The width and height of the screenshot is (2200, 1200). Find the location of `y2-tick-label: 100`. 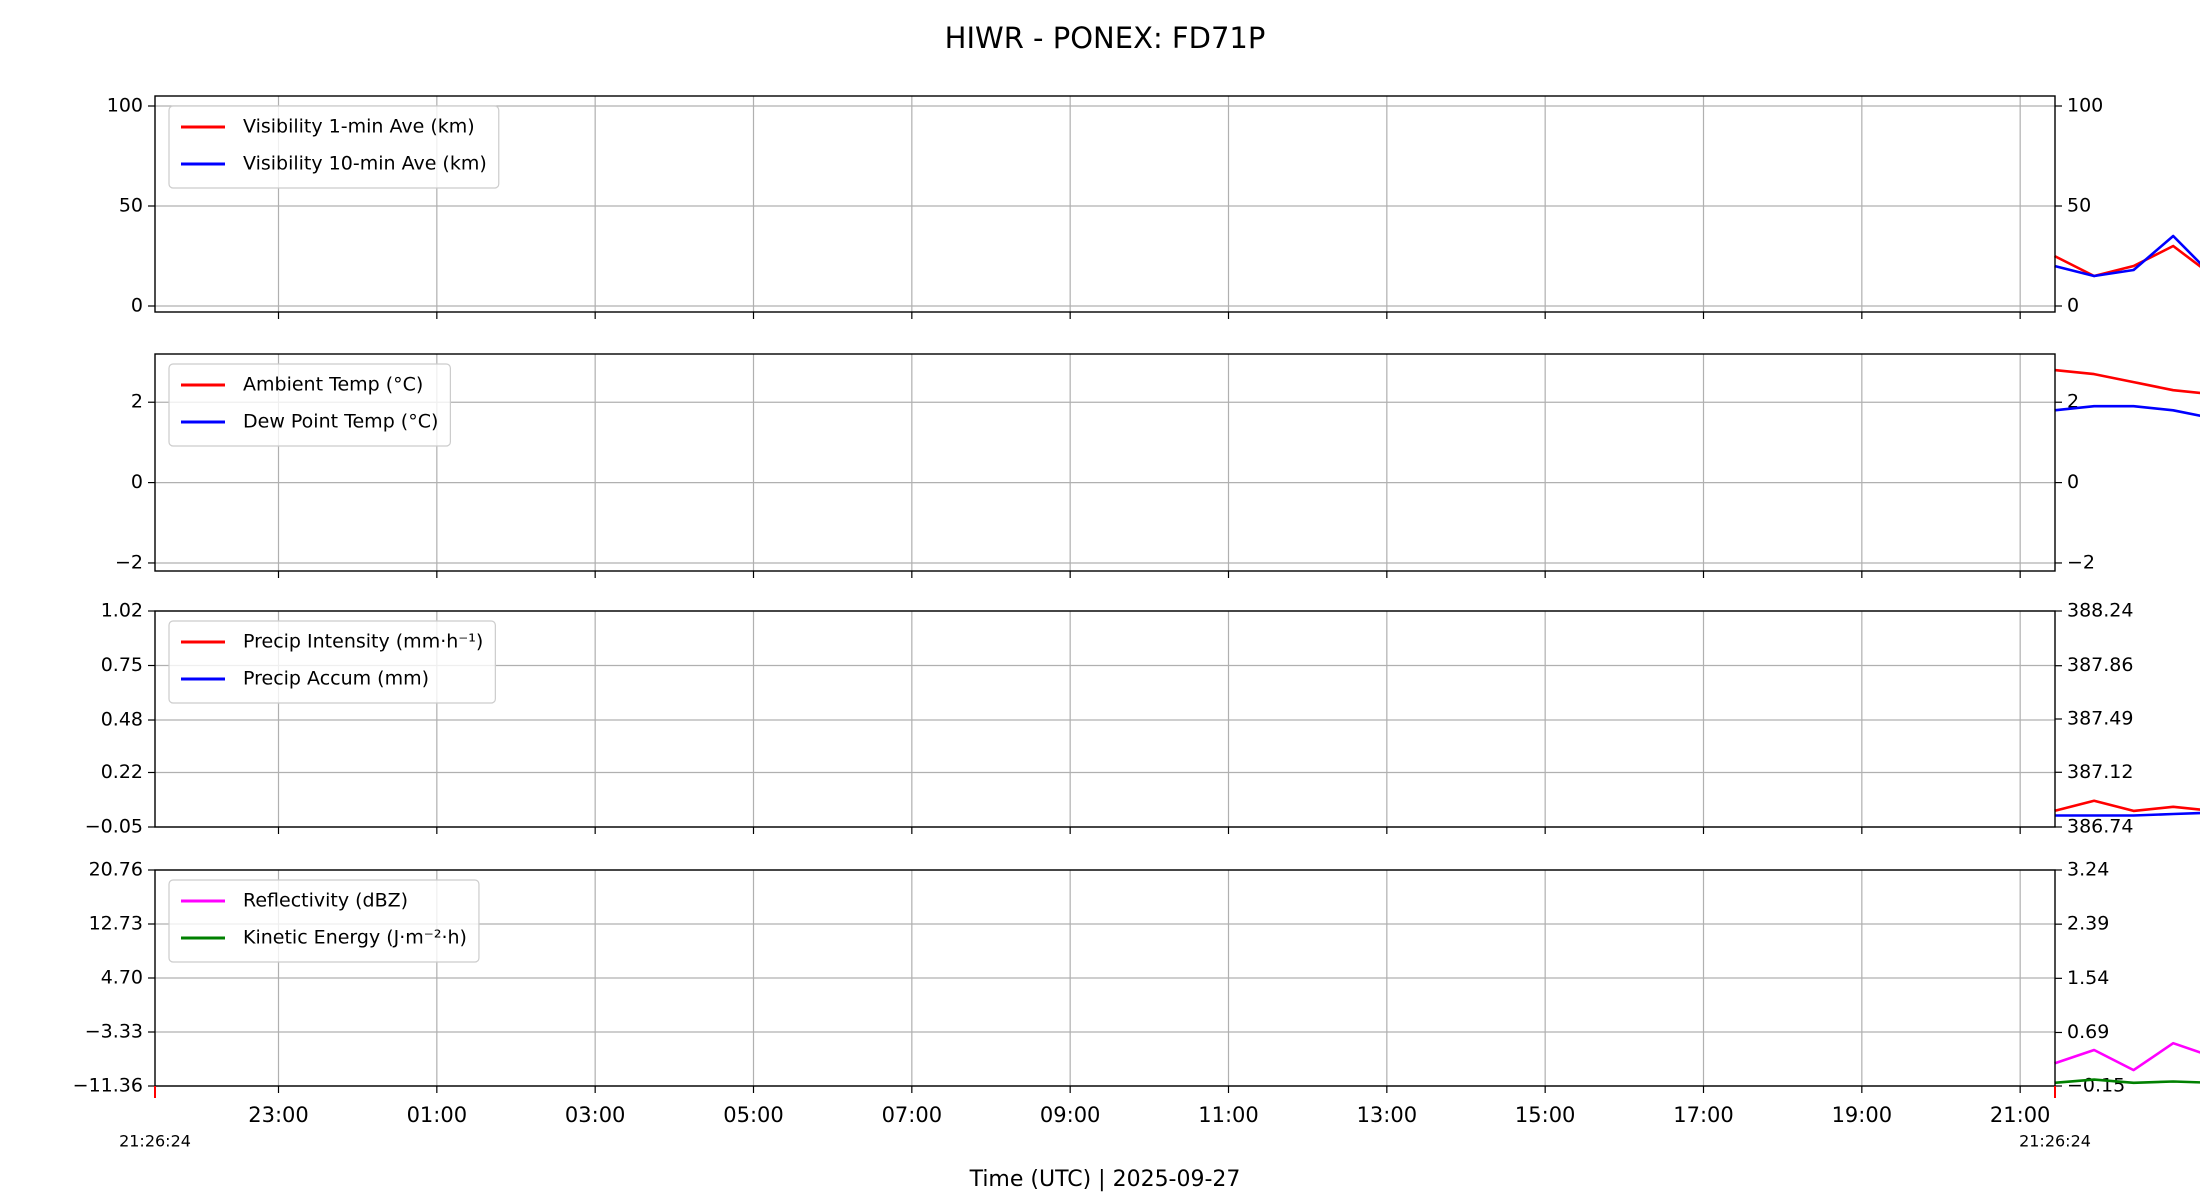

y2-tick-label: 100 is located at coordinates (2085, 106).